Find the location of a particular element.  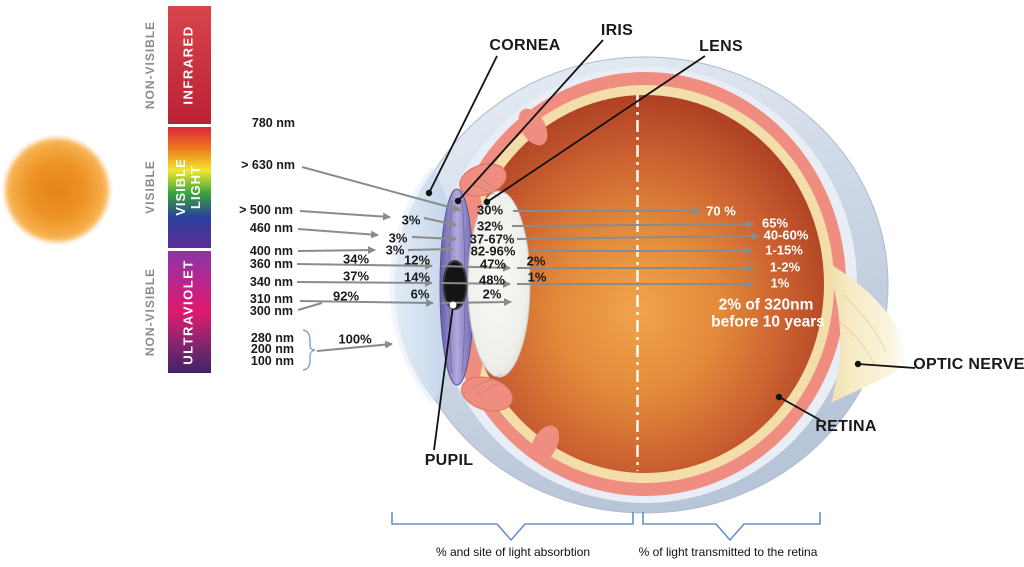

transmitted-460: 40-60% is located at coordinates (786, 235).